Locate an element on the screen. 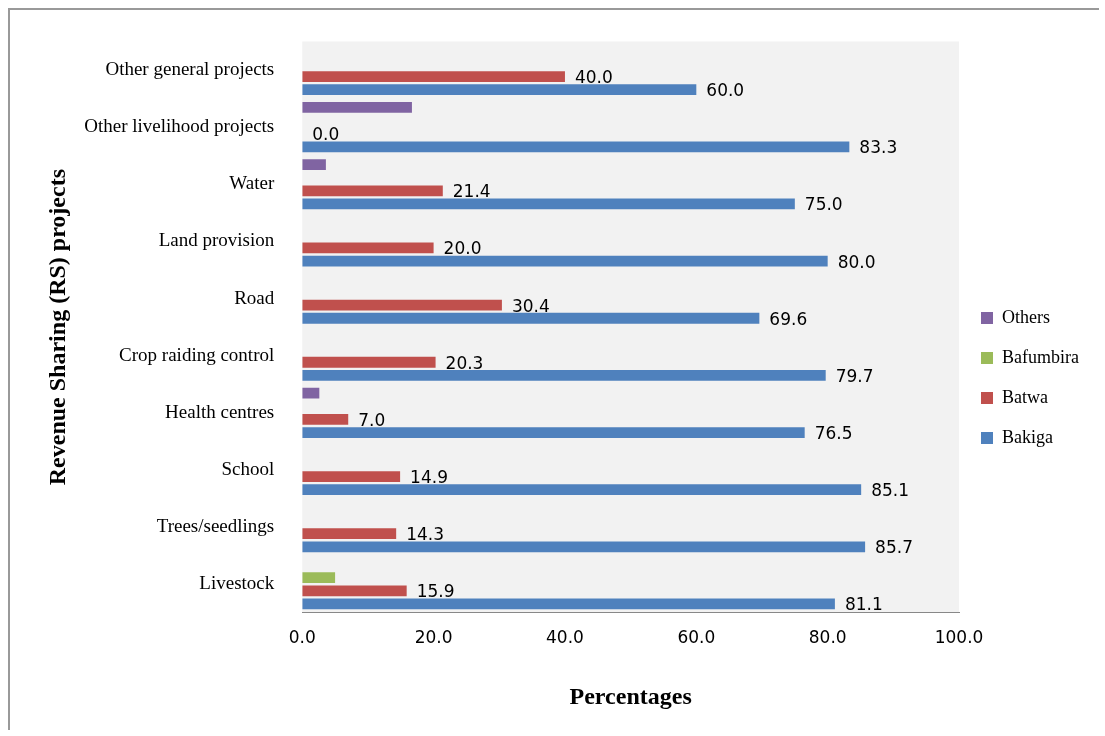 This screenshot has width=1105, height=736. legend-label: Batwa is located at coordinates (1025, 396).